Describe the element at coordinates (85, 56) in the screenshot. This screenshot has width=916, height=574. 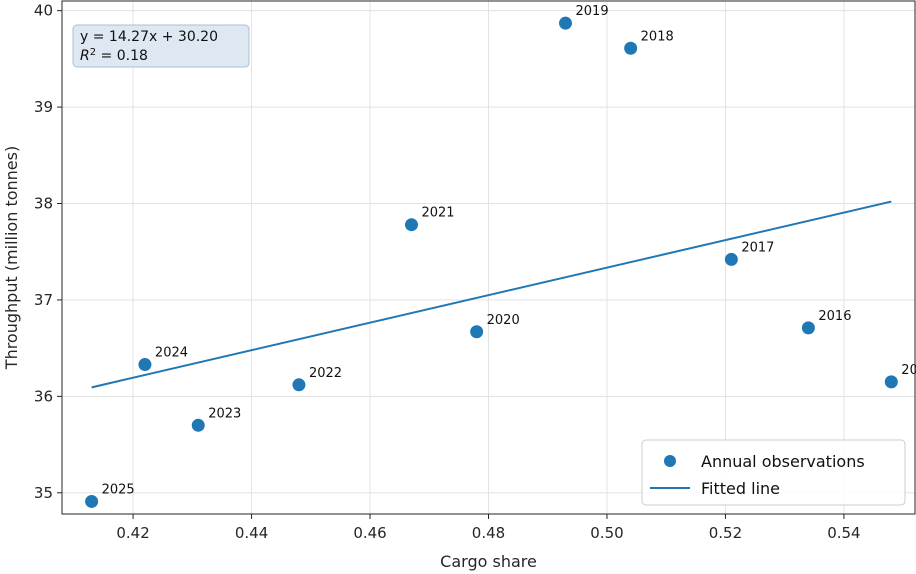
I see `r-squared-symbol: R` at that location.